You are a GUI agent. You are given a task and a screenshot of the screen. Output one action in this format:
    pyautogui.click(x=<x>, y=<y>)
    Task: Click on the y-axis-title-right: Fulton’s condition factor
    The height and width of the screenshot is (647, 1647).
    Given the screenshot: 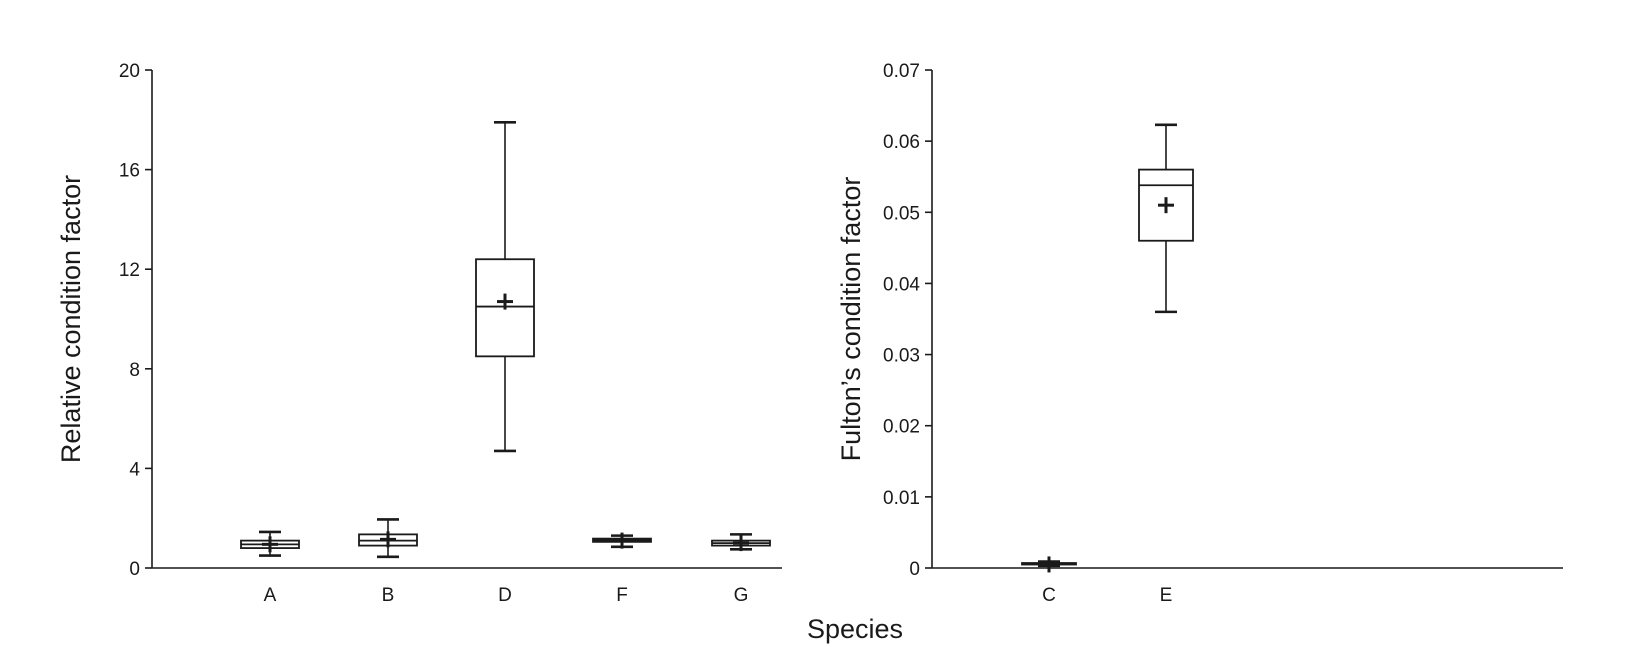 What is the action you would take?
    pyautogui.click(x=851, y=319)
    